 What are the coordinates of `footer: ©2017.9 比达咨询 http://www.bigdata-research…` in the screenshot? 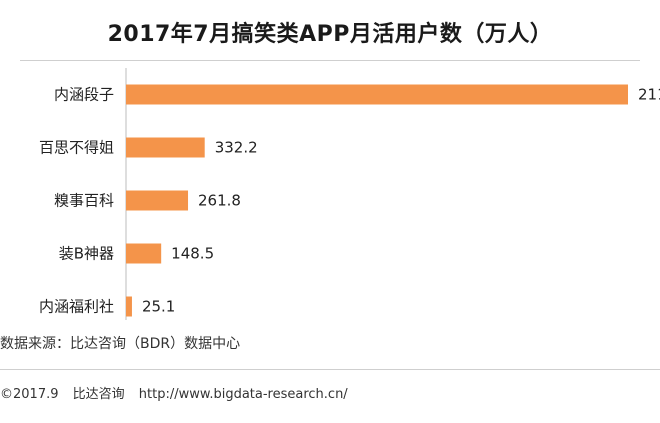 It's located at (179, 392).